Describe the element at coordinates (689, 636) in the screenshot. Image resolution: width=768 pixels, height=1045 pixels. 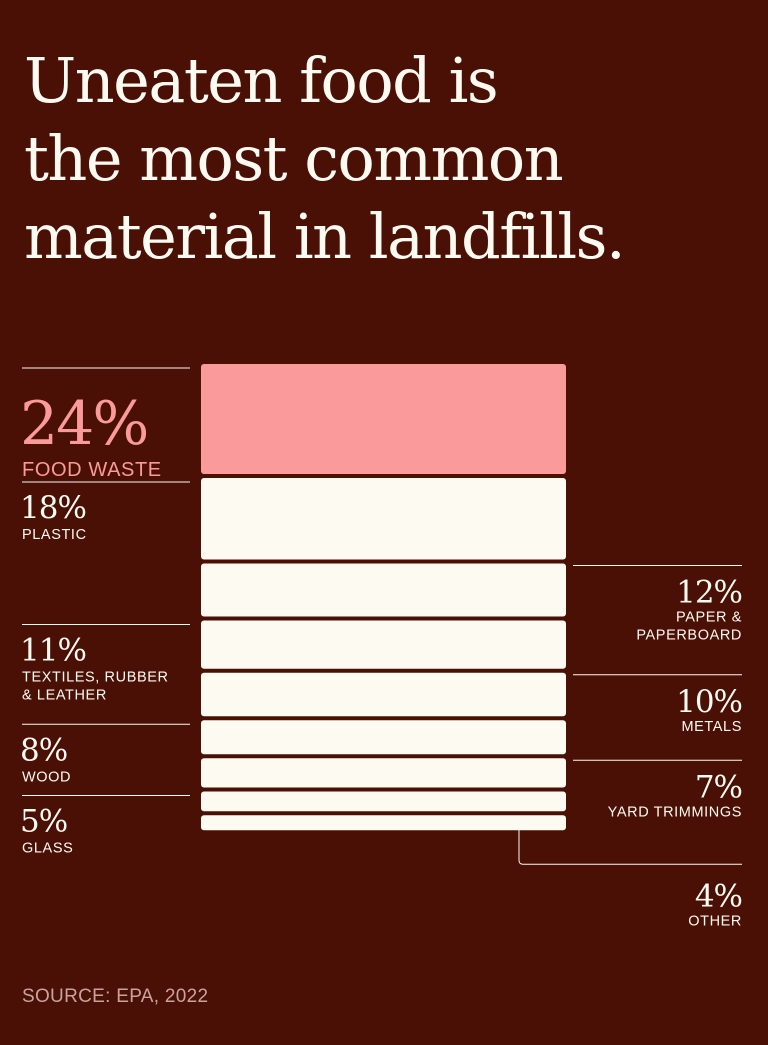
I see `category-label-paper-paperboard: PAPERBOARD` at that location.